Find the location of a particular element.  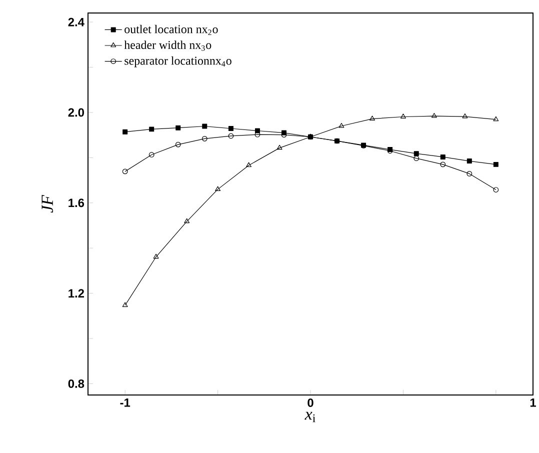

x-axis-title: x$_{i}$ is located at coordinates (310, 417).